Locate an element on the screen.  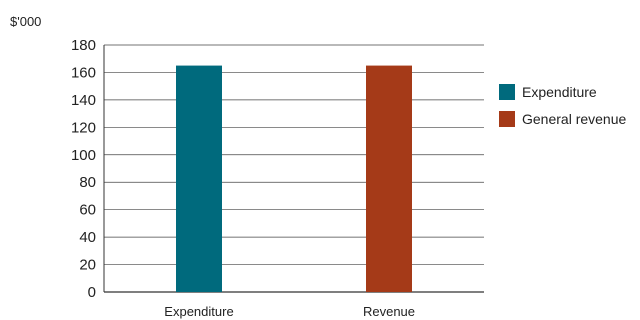
y-axis-ticks: 0 20 40 60 80 100 120 140 160 180 is located at coordinates (83, 169).